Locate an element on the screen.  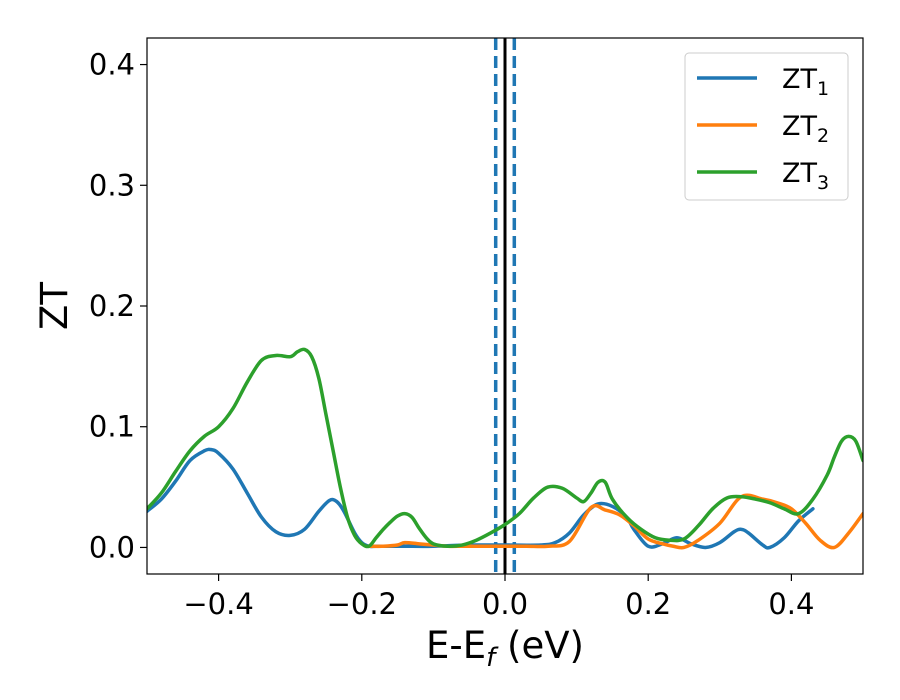
x-tick-label: −0.2 is located at coordinates (362, 604).